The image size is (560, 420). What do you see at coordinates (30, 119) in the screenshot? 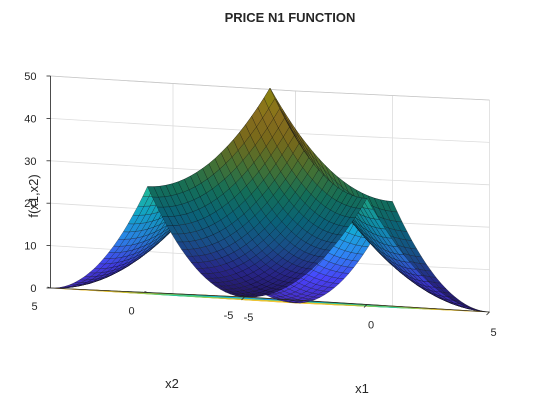
I see `z-tick-label: 40` at bounding box center [30, 119].